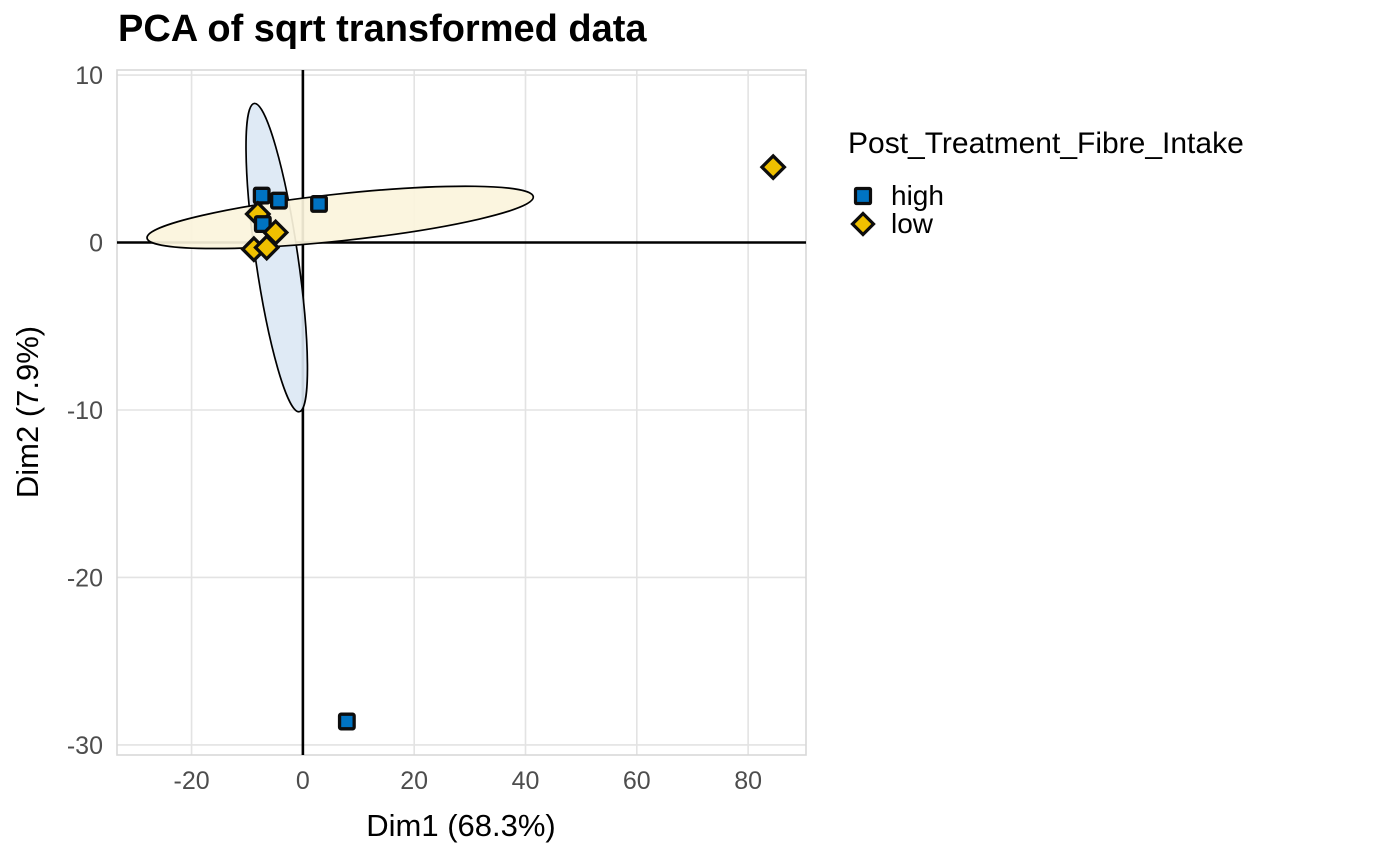 The height and width of the screenshot is (860, 1400). Describe the element at coordinates (863, 196) in the screenshot. I see `legend-key-square-icon` at that location.